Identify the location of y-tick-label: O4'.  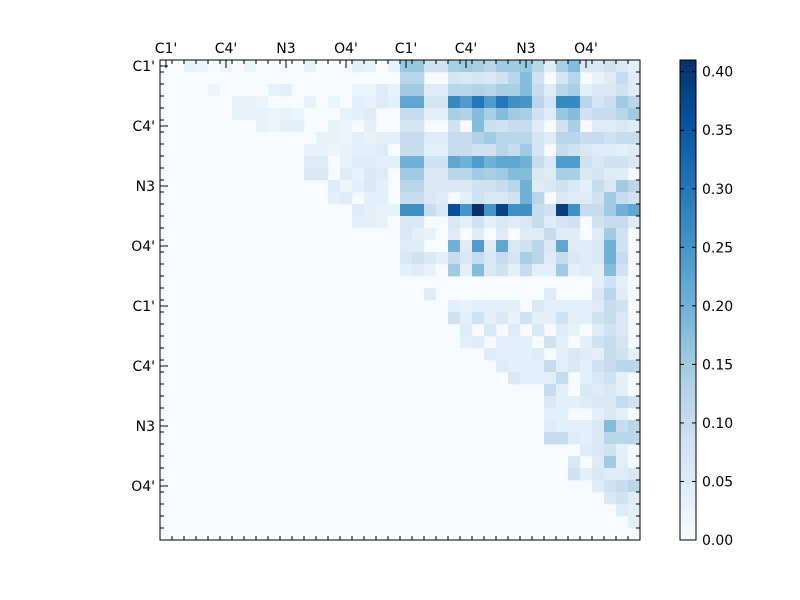
(143, 487).